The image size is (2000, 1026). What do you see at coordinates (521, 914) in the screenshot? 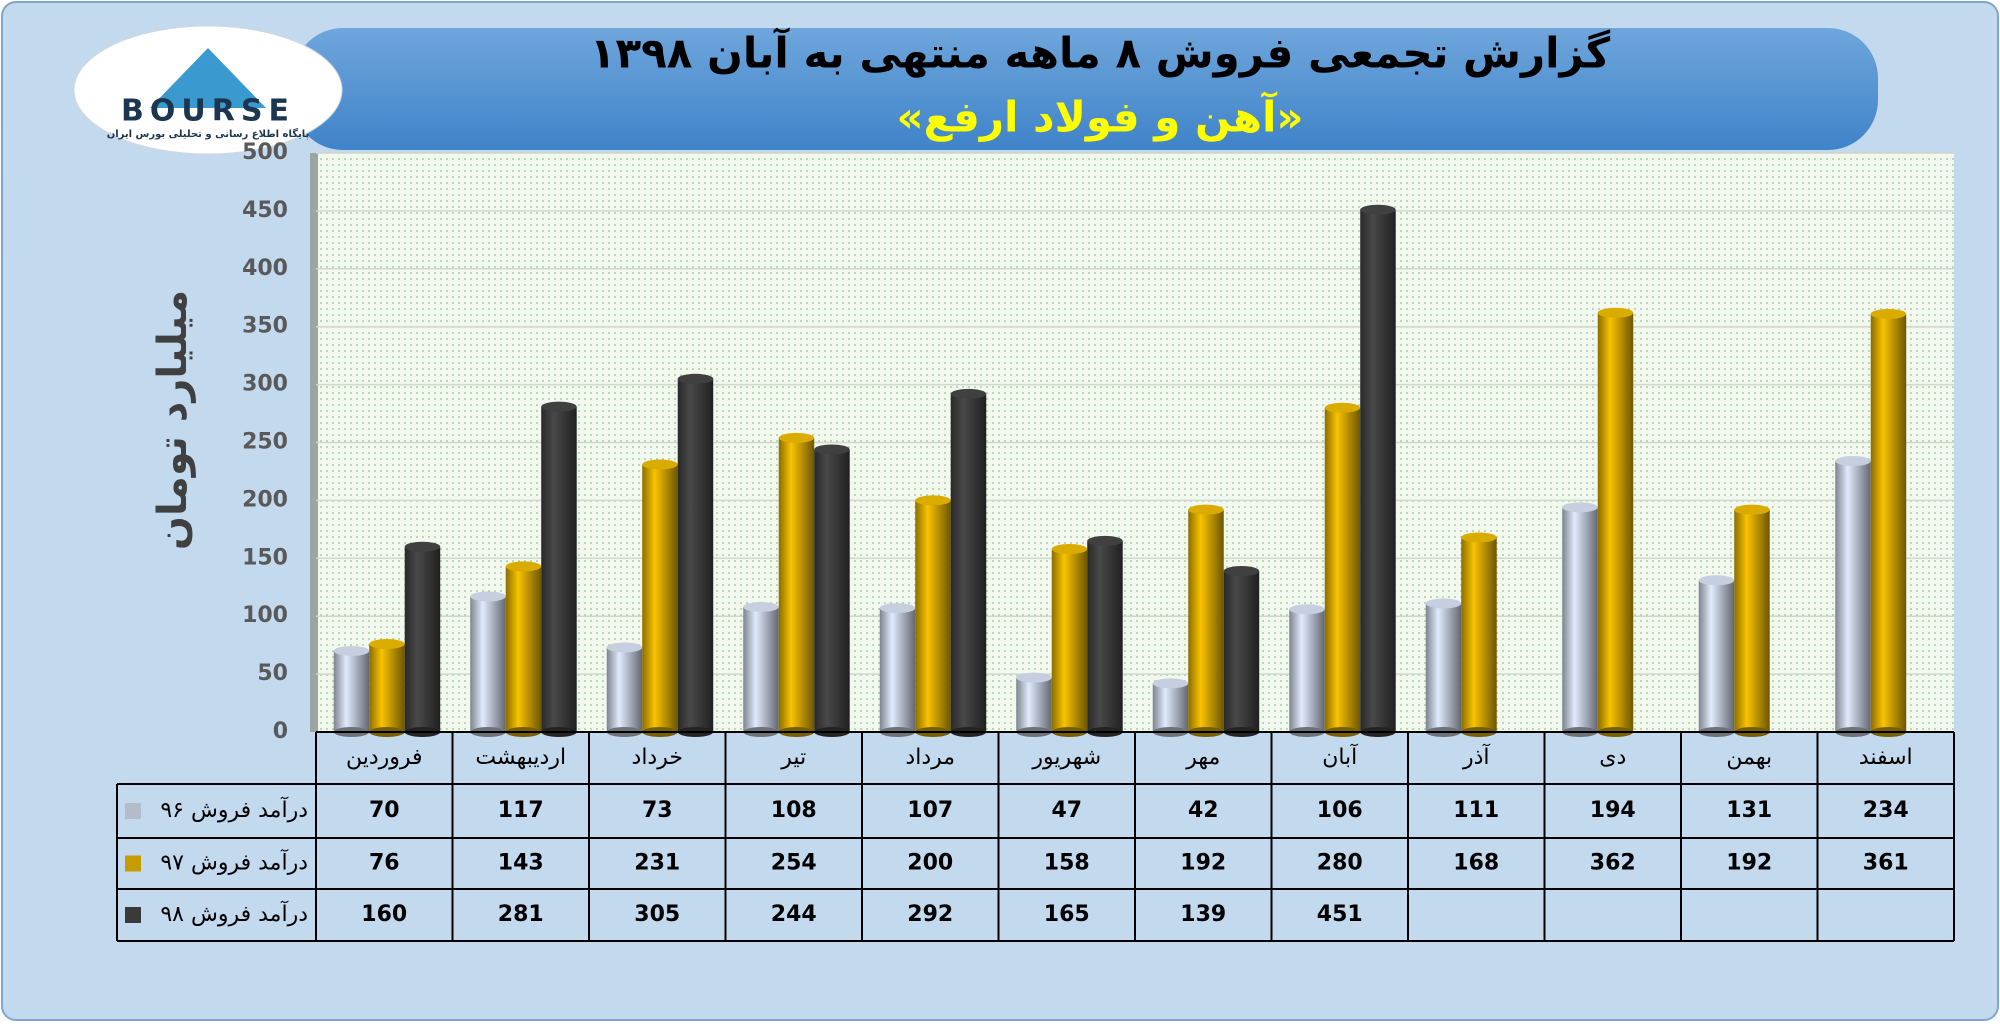
I see `table-value: 281` at bounding box center [521, 914].